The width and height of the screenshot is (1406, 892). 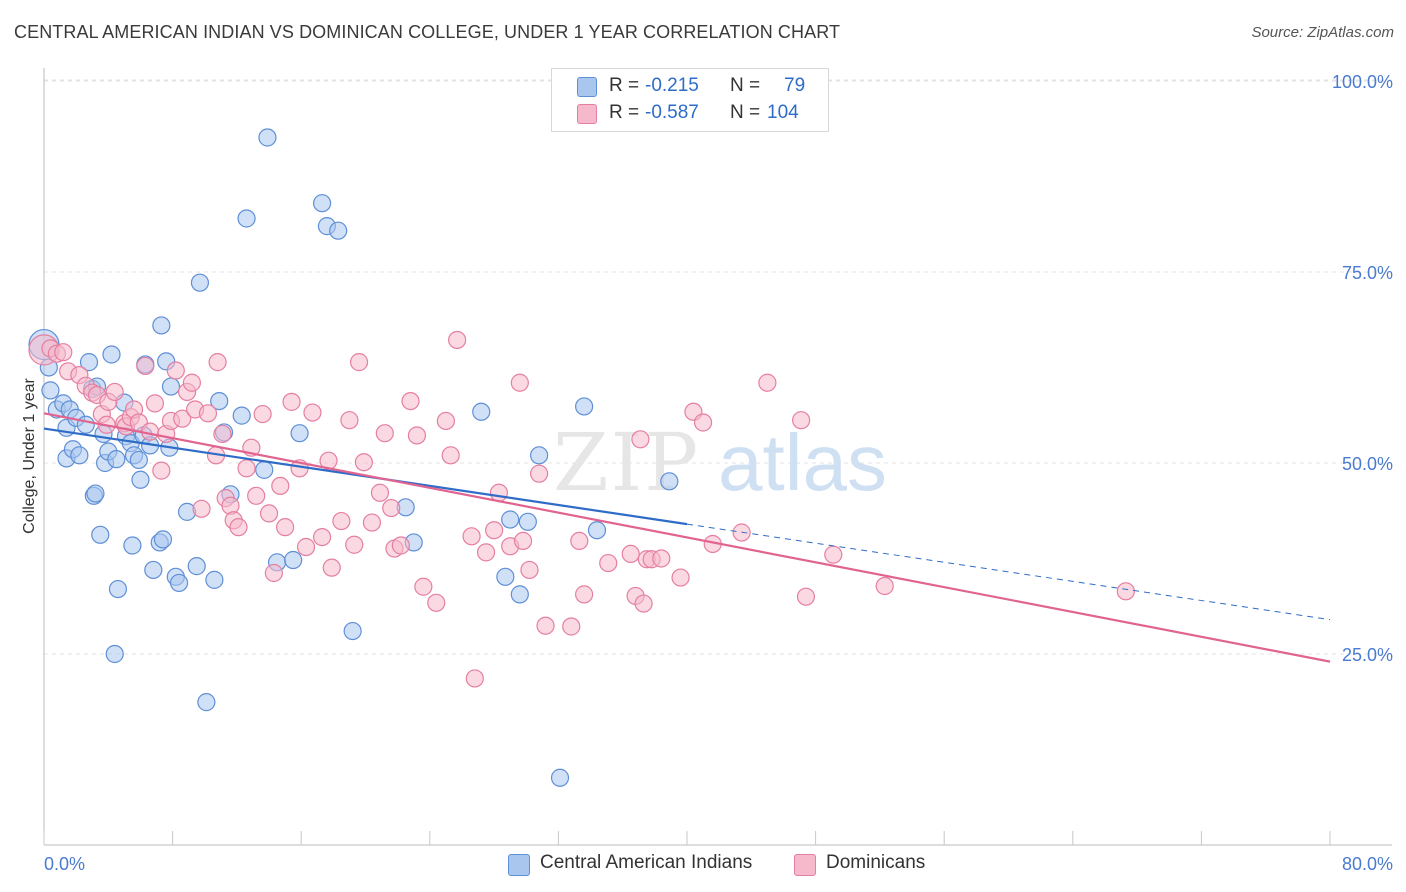 I want to click on r-value: -0.587, so click(x=672, y=112).